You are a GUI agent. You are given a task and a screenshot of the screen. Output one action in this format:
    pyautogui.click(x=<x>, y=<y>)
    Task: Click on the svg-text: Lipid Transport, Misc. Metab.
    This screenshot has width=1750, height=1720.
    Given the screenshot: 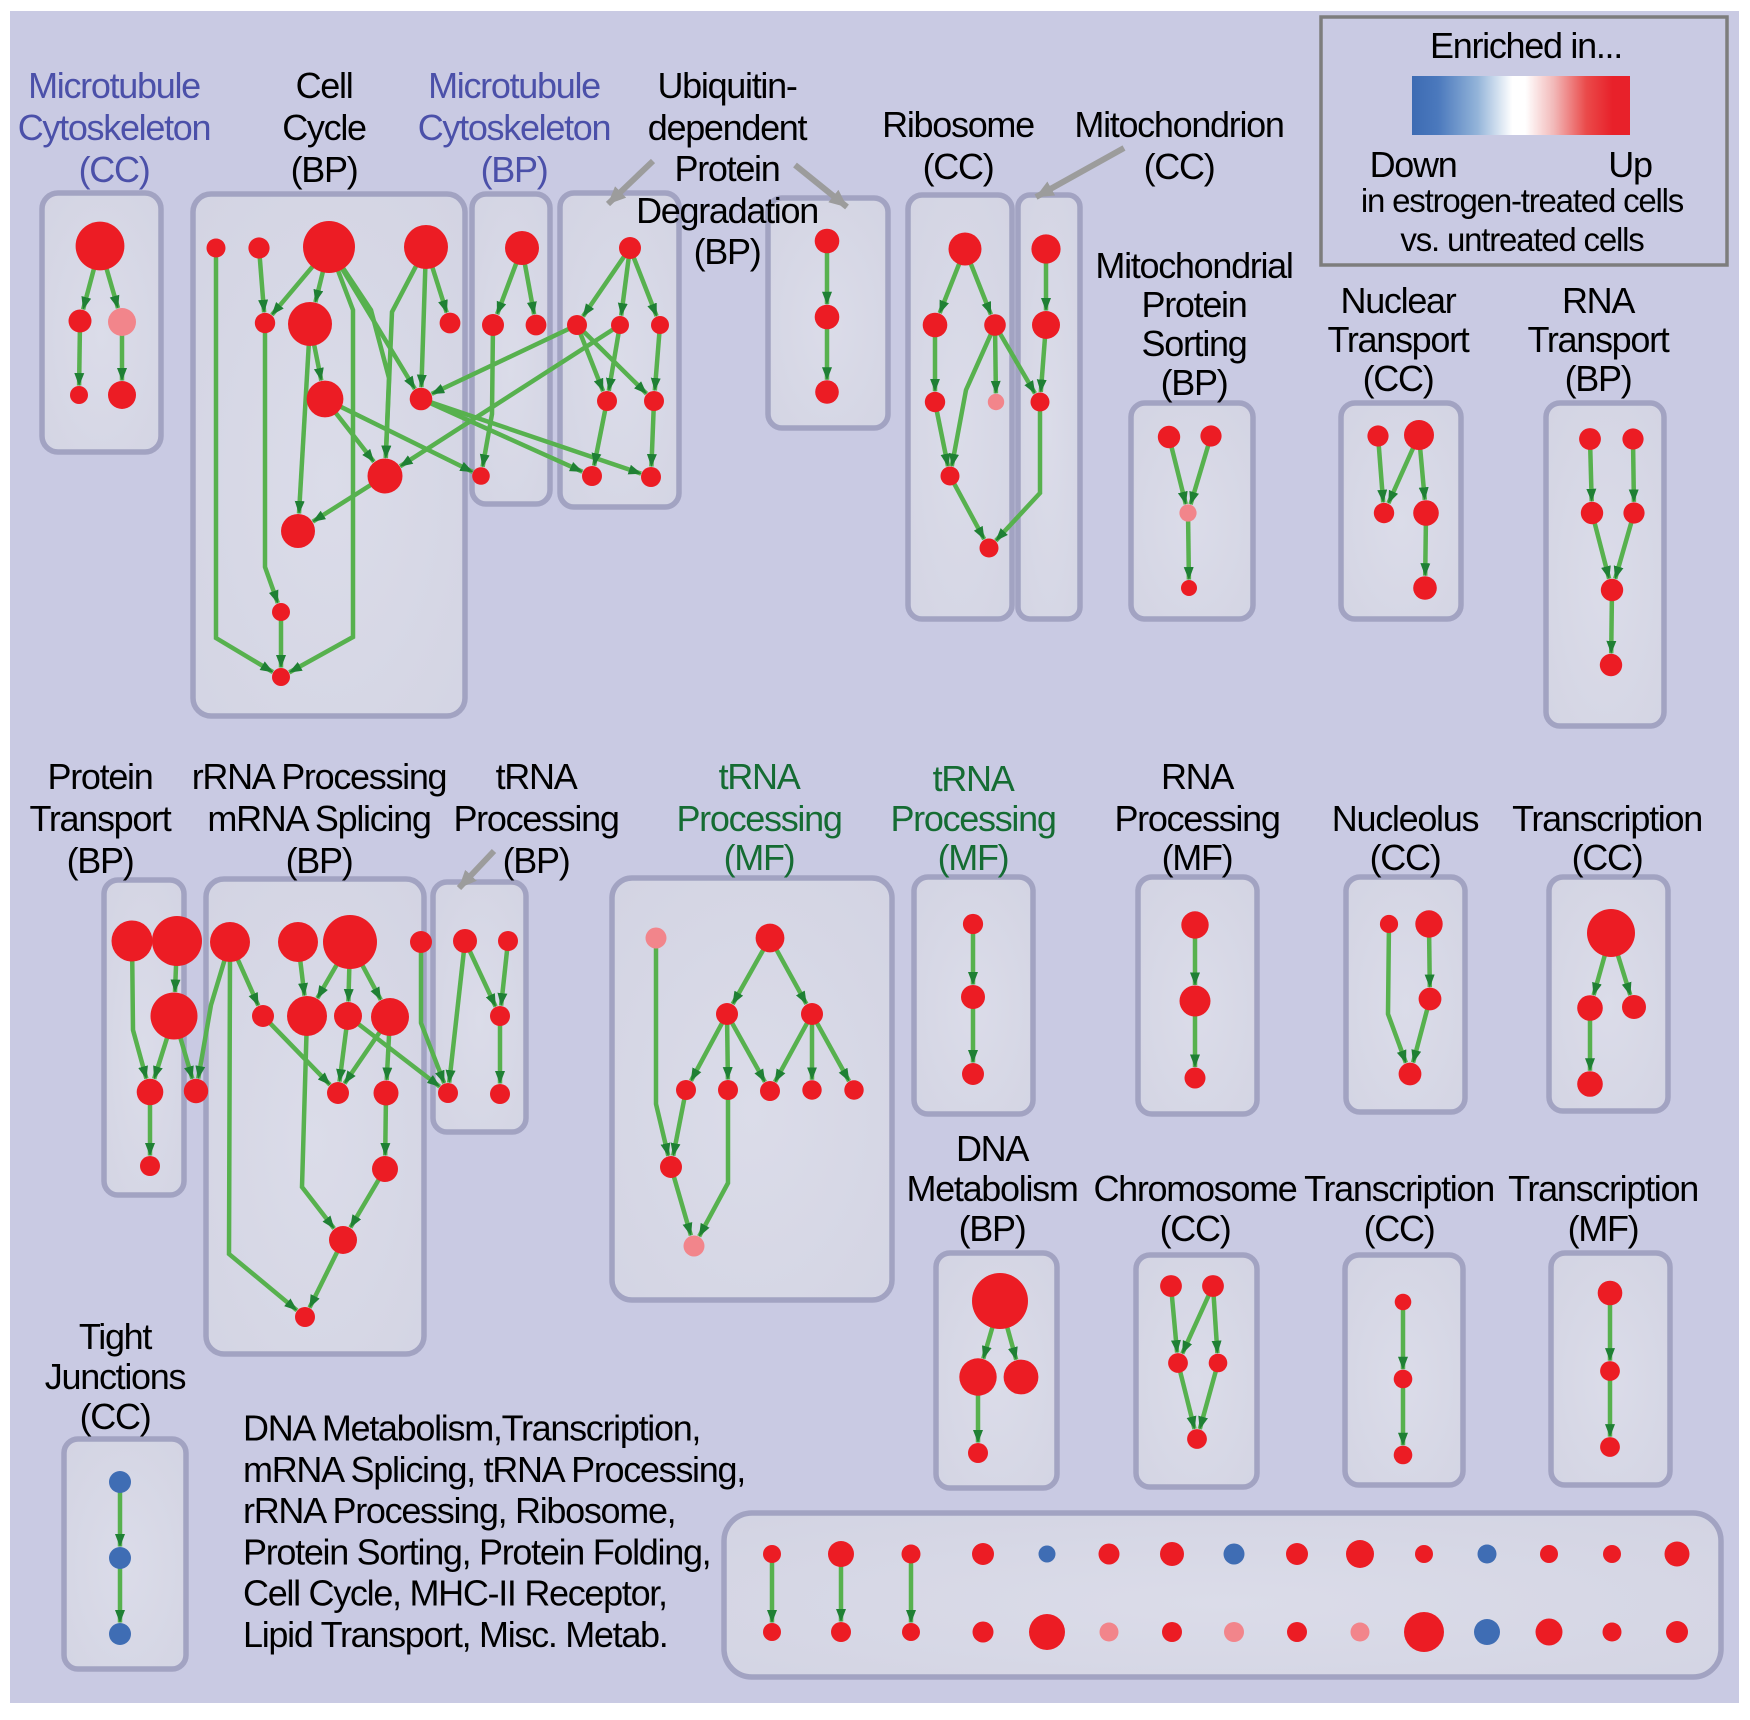 What is the action you would take?
    pyautogui.click(x=455, y=1634)
    